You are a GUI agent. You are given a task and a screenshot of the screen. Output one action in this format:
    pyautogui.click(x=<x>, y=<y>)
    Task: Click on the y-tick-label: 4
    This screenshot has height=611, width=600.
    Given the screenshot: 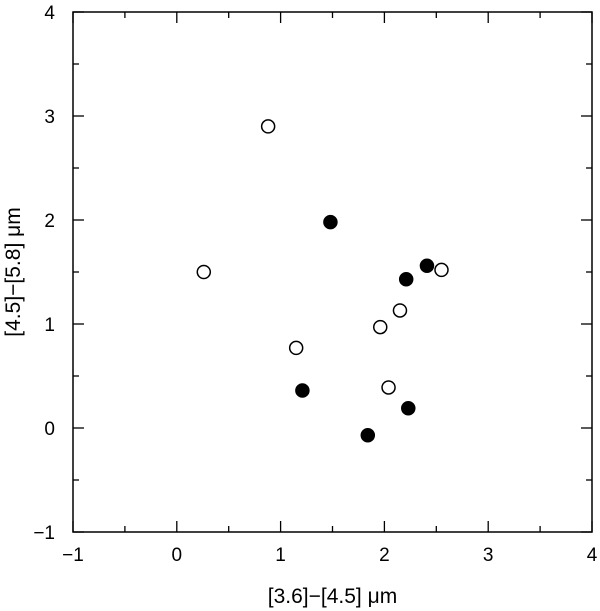 What is the action you would take?
    pyautogui.click(x=49, y=13)
    